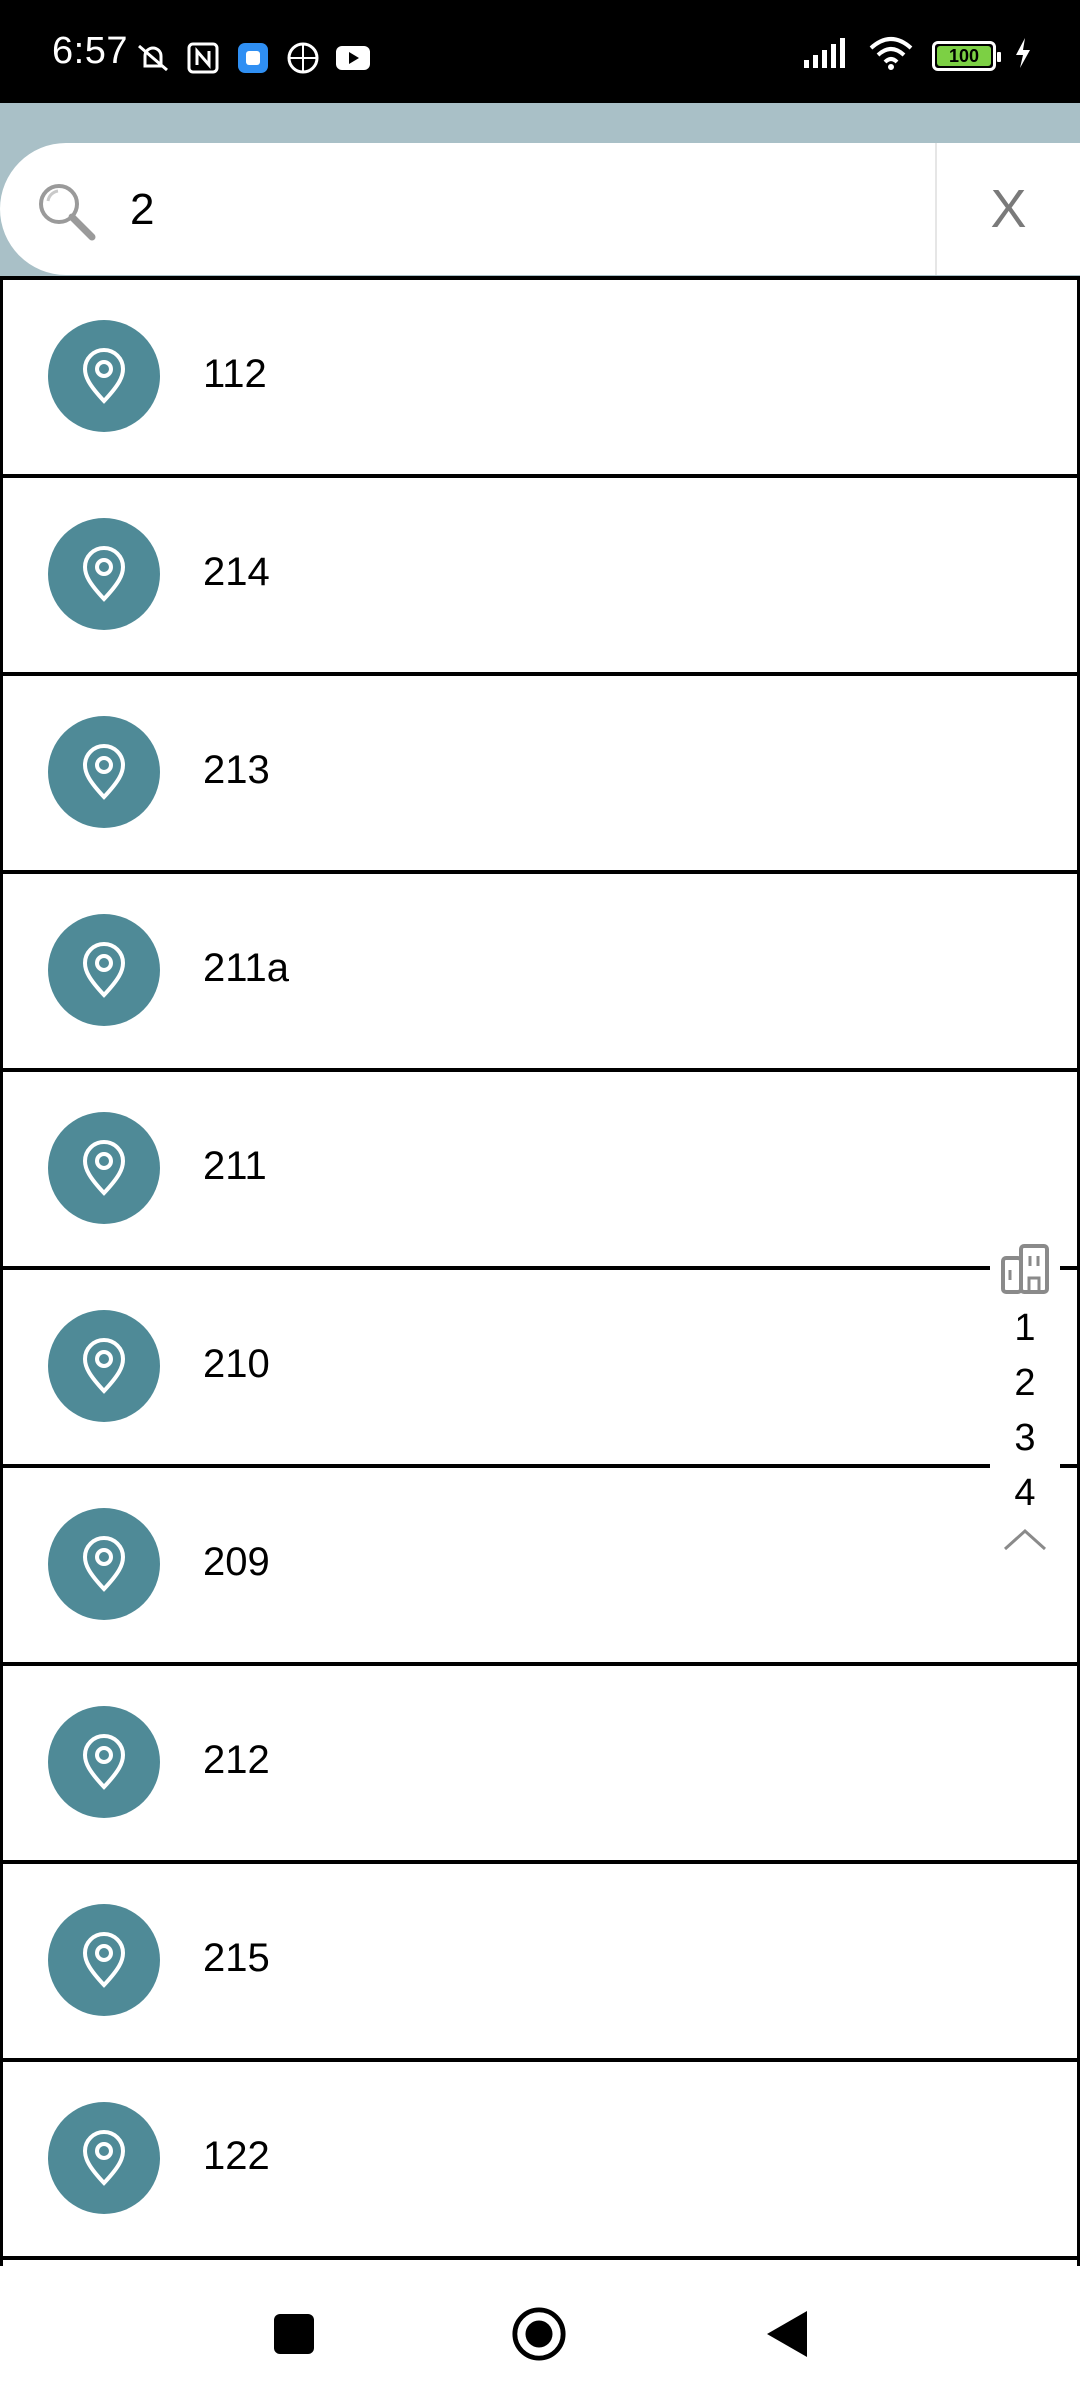 This screenshot has height=2400, width=1080. What do you see at coordinates (1023, 55) in the screenshot?
I see `charging-icon` at bounding box center [1023, 55].